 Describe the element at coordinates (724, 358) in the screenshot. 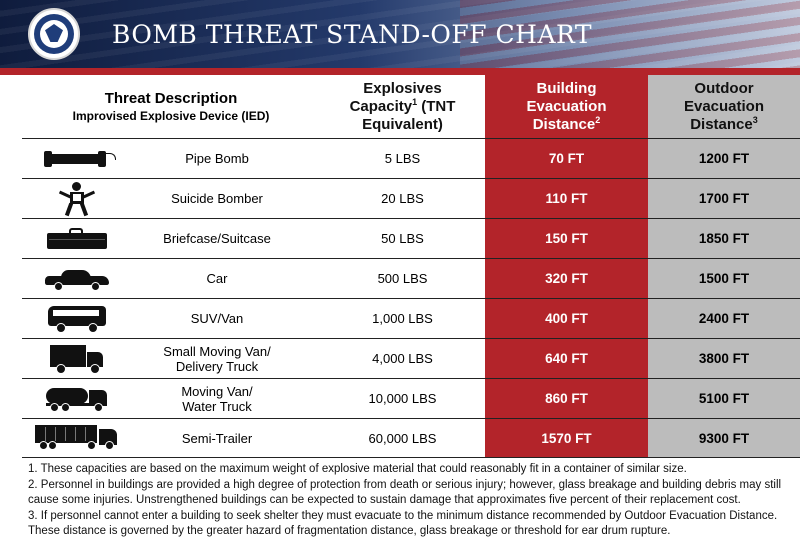

I see `outdoor-evacuation-distance: 3800 FT` at that location.